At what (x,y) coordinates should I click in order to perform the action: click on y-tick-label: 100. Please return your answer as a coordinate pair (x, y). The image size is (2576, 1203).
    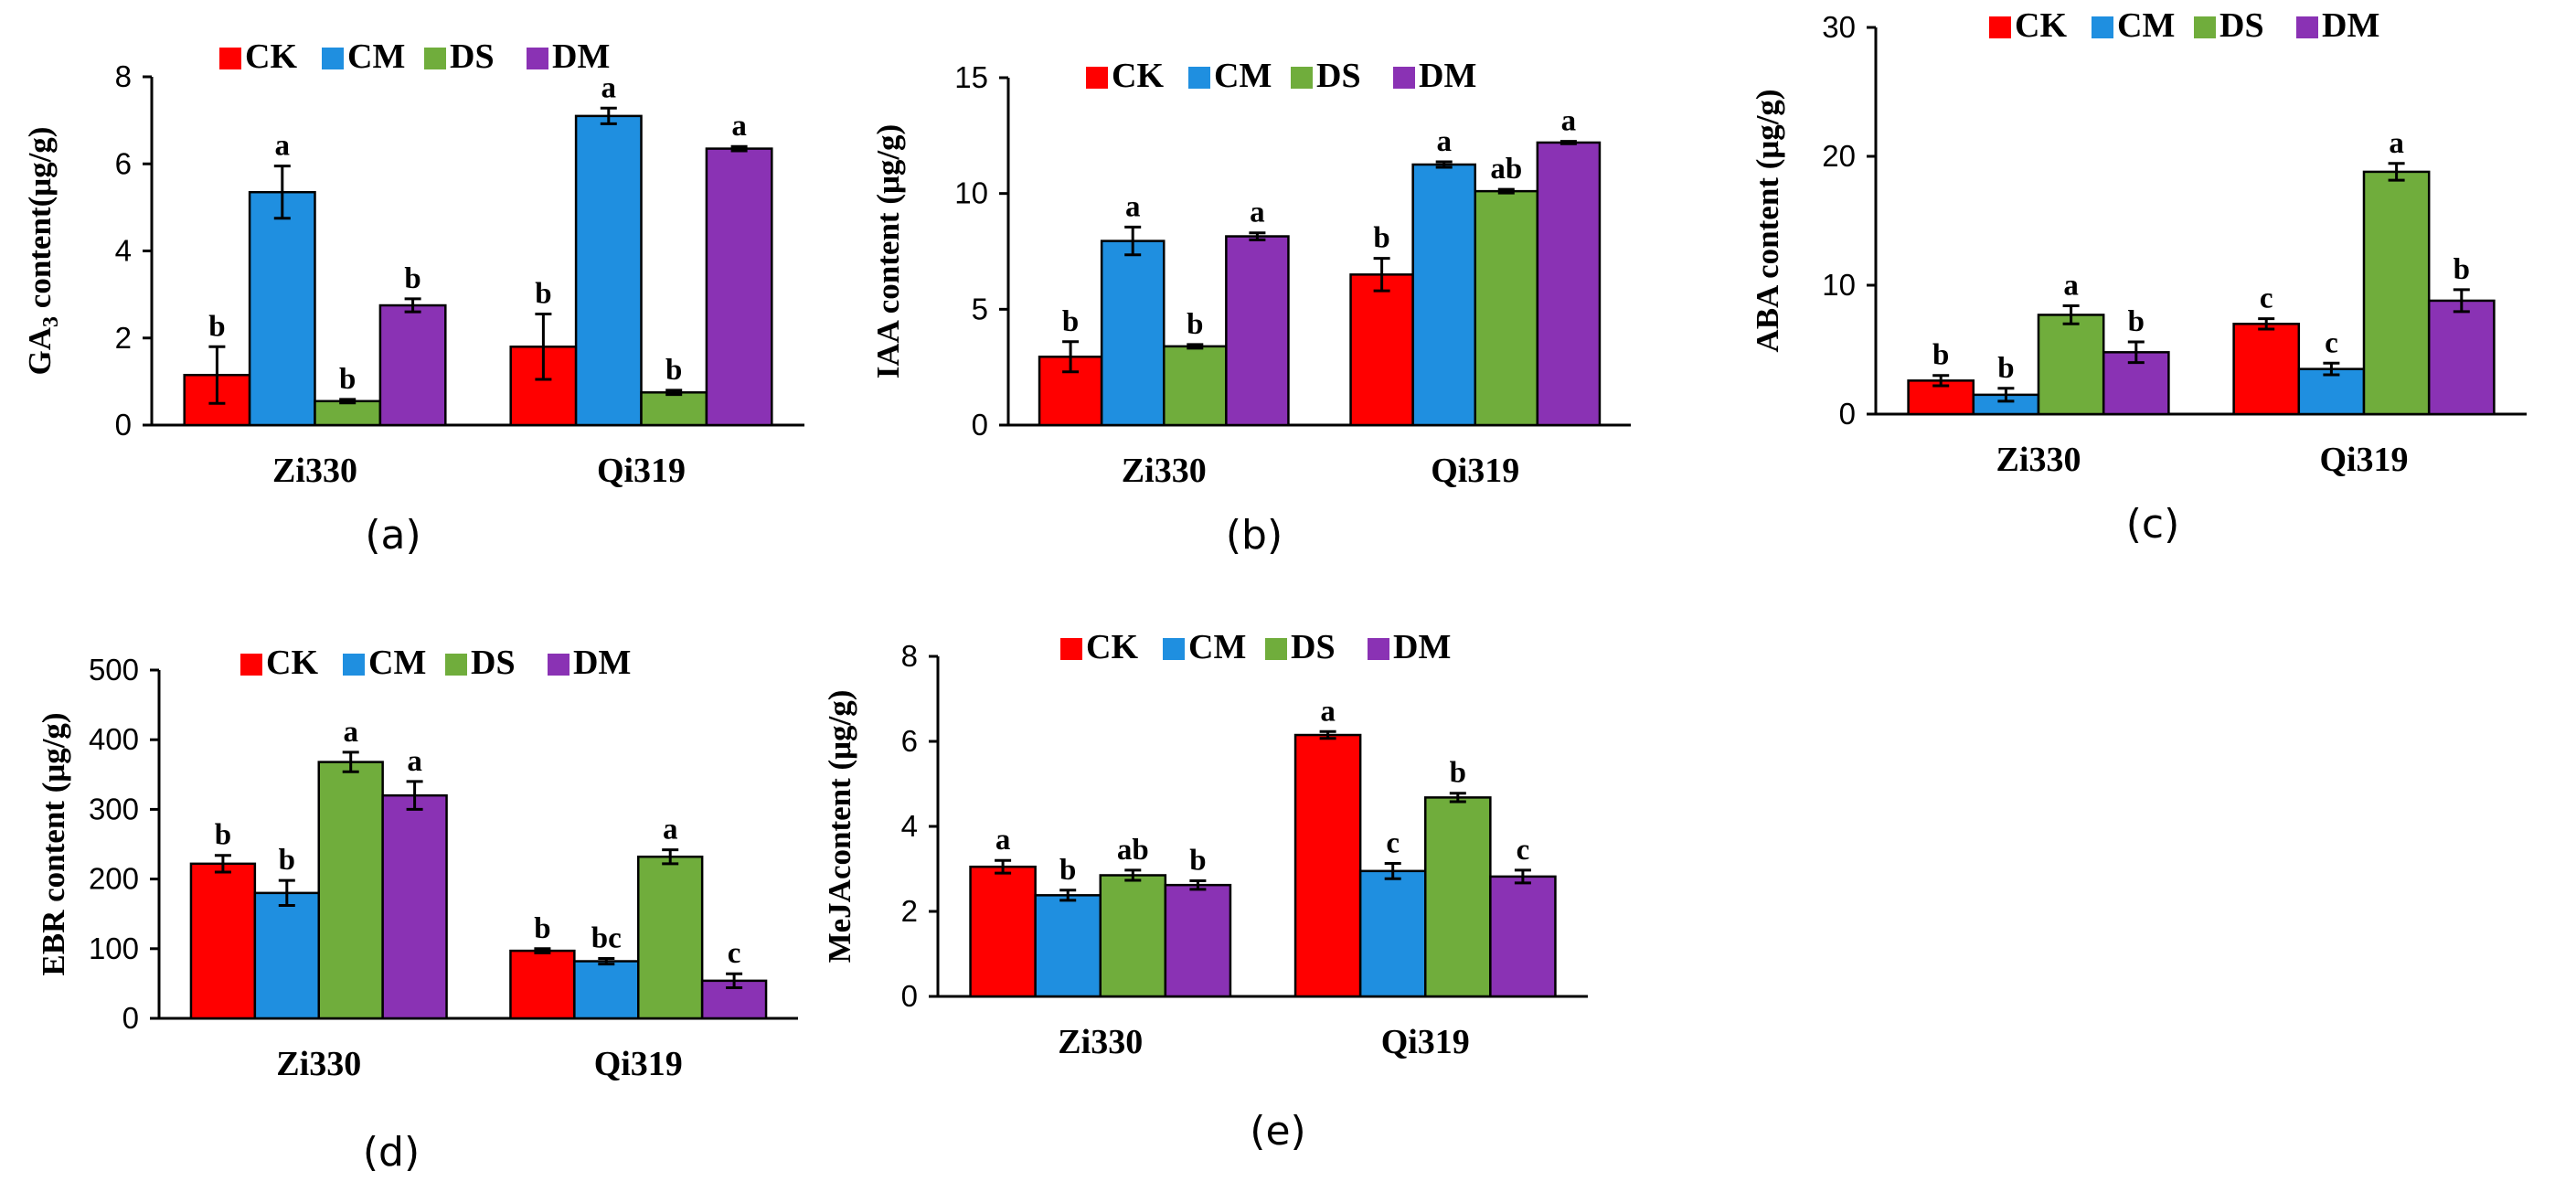
    Looking at the image, I should click on (114, 948).